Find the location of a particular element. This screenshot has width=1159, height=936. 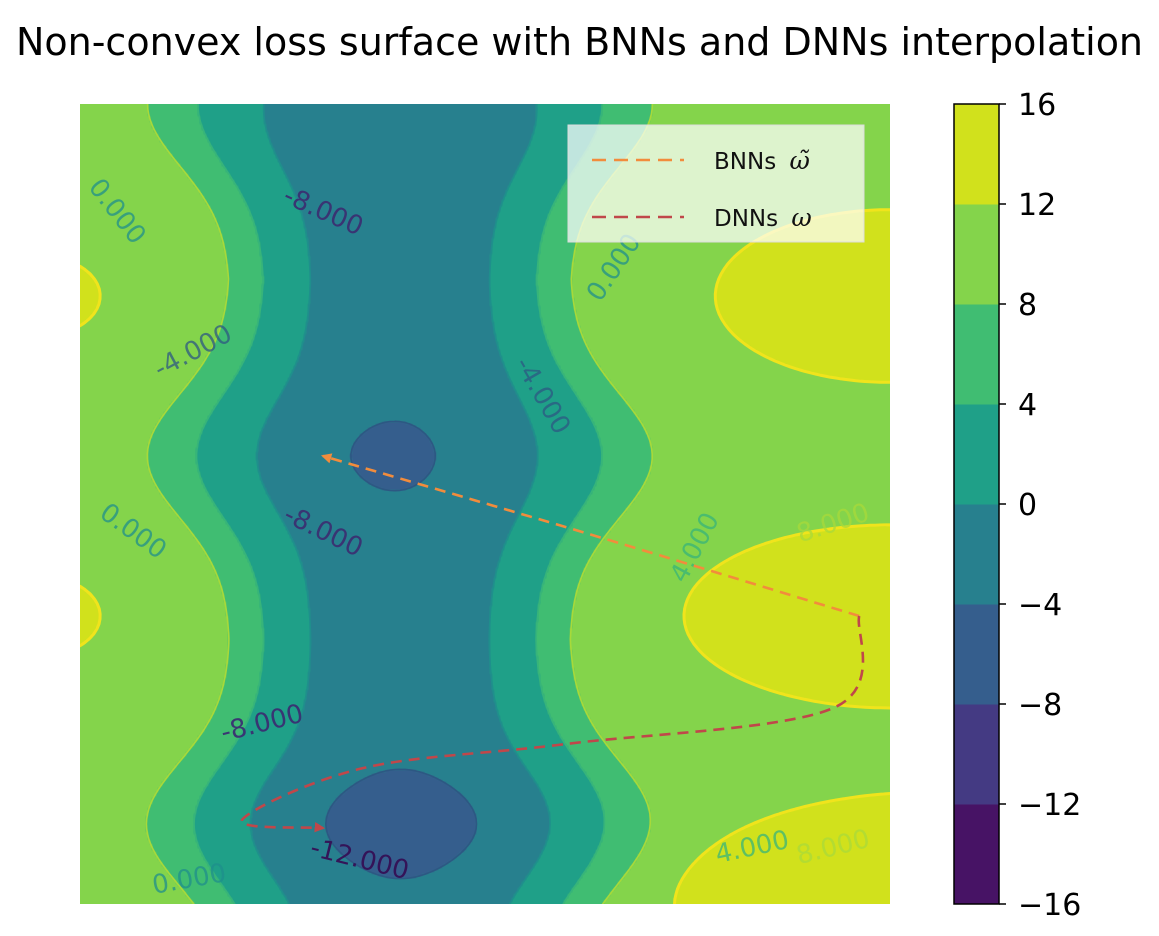

colorbar-tick-label: 8 is located at coordinates (1027, 305).